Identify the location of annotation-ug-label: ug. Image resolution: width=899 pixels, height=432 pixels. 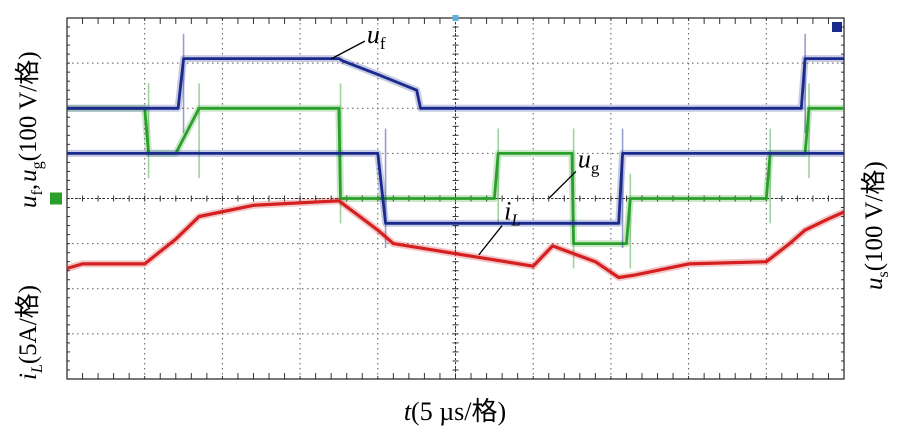
(589, 160).